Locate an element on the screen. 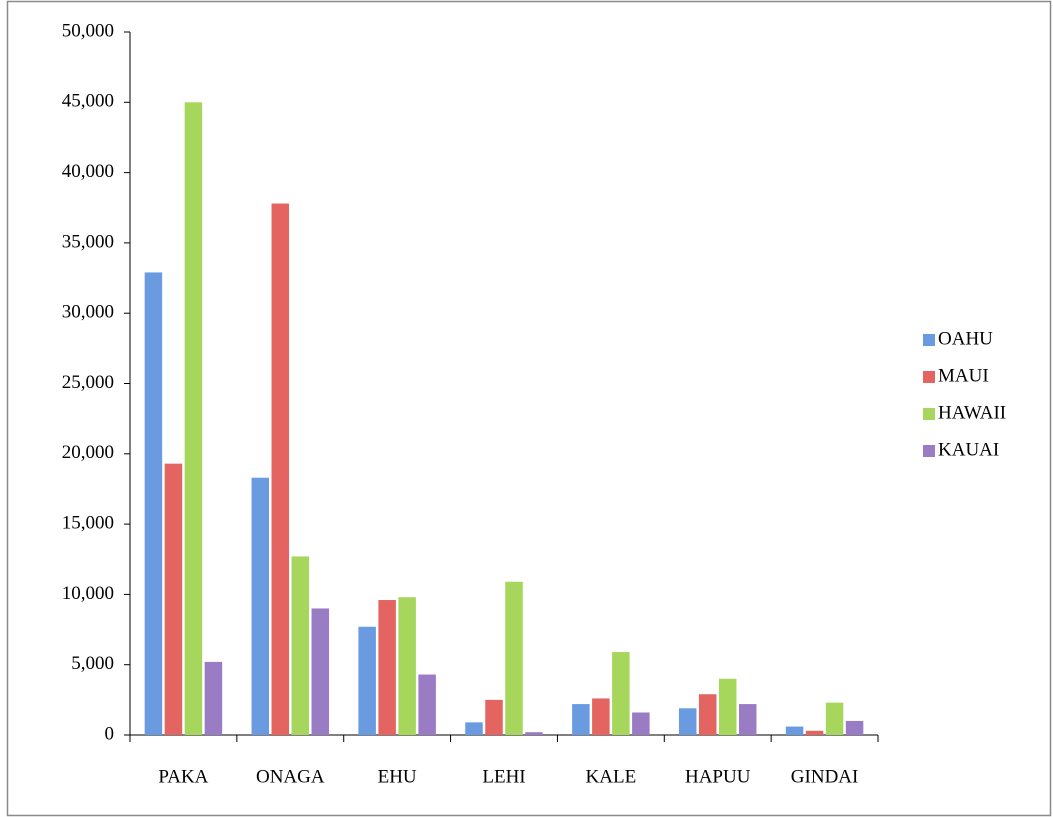  y-tick-label: 5,000 is located at coordinates (92, 663).